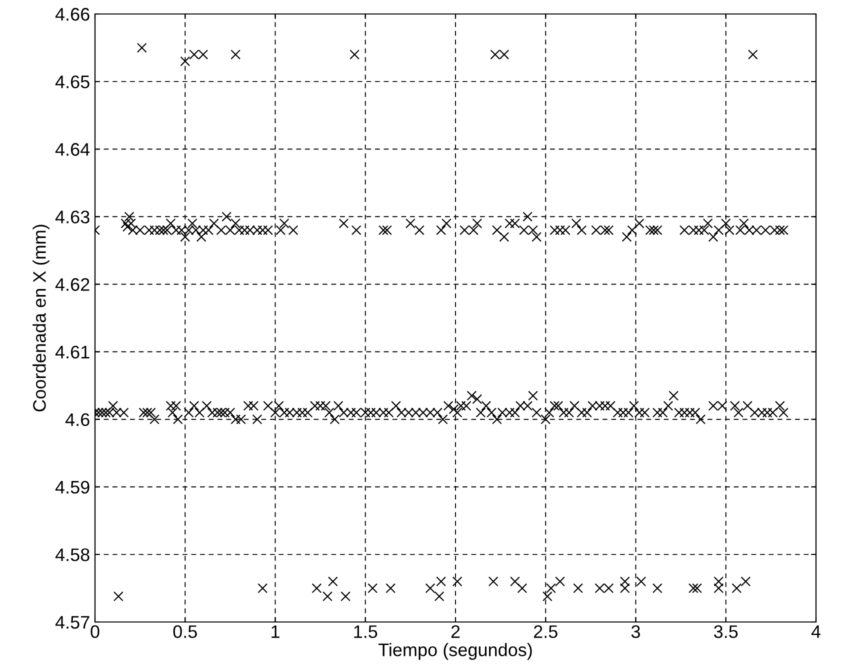 The width and height of the screenshot is (848, 666). I want to click on y-tick-label: 4.59, so click(72, 487).